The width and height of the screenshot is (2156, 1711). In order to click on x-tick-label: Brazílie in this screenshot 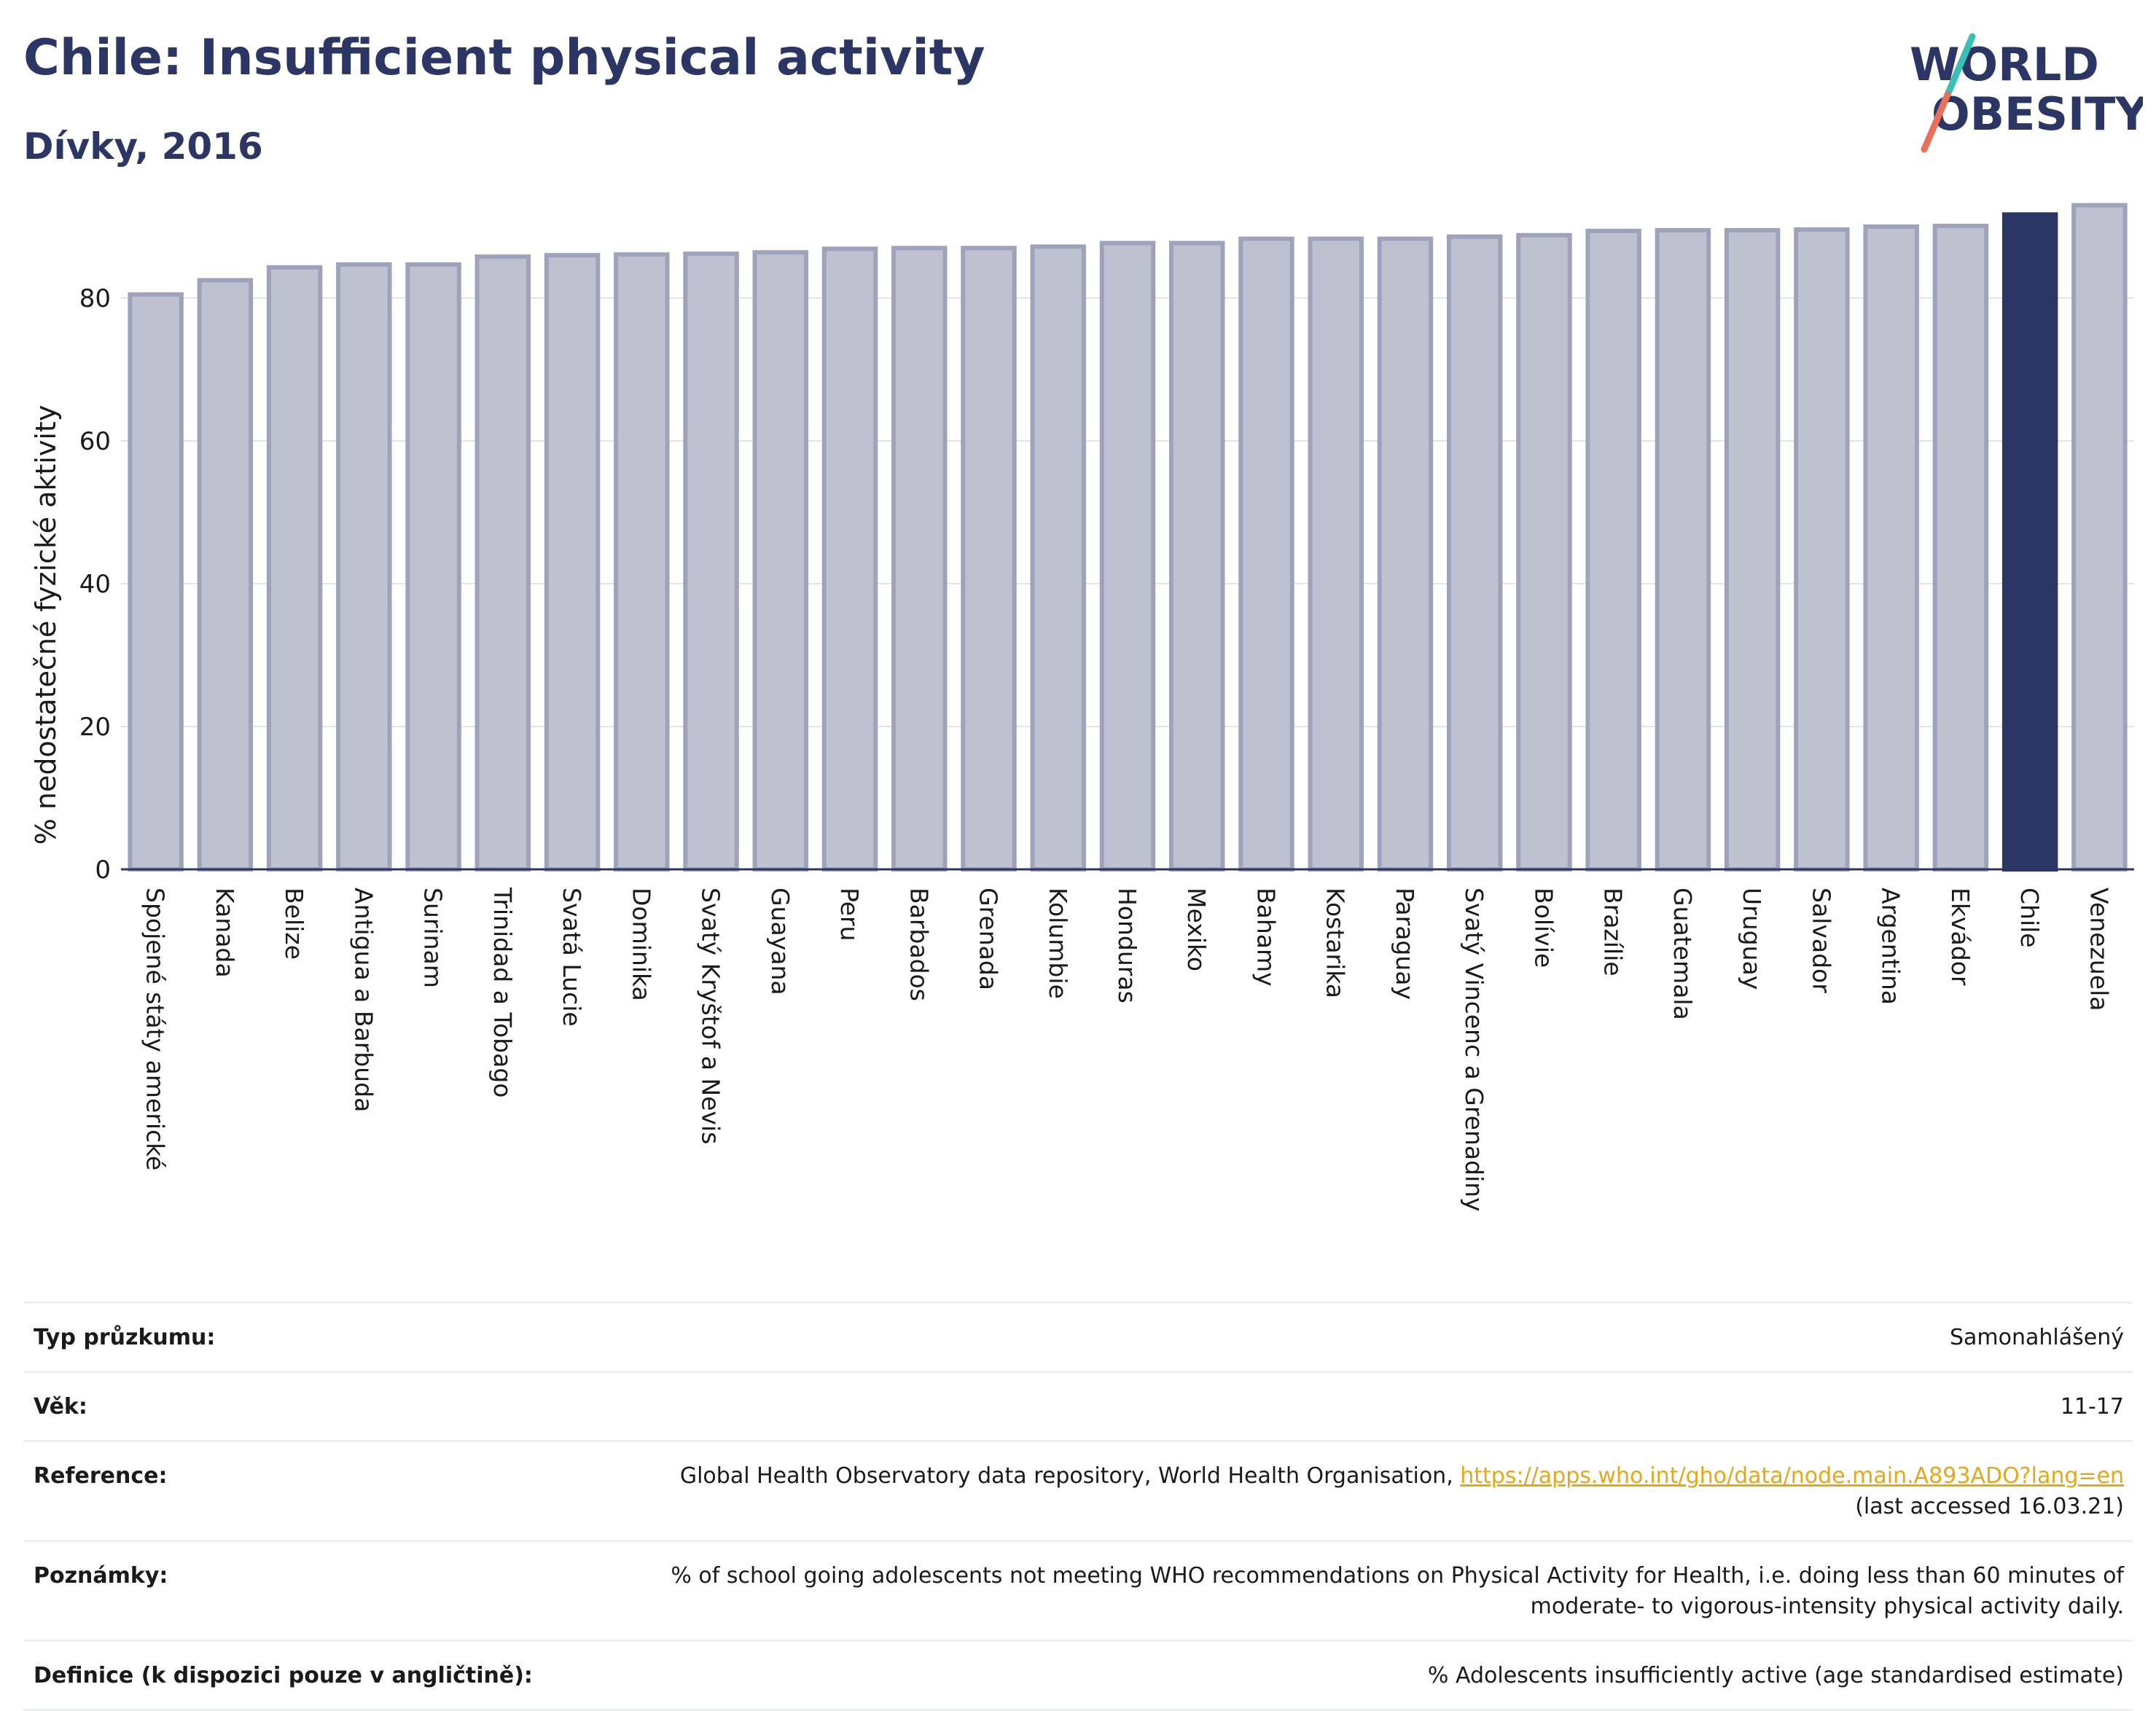, I will do `click(1614, 932)`.